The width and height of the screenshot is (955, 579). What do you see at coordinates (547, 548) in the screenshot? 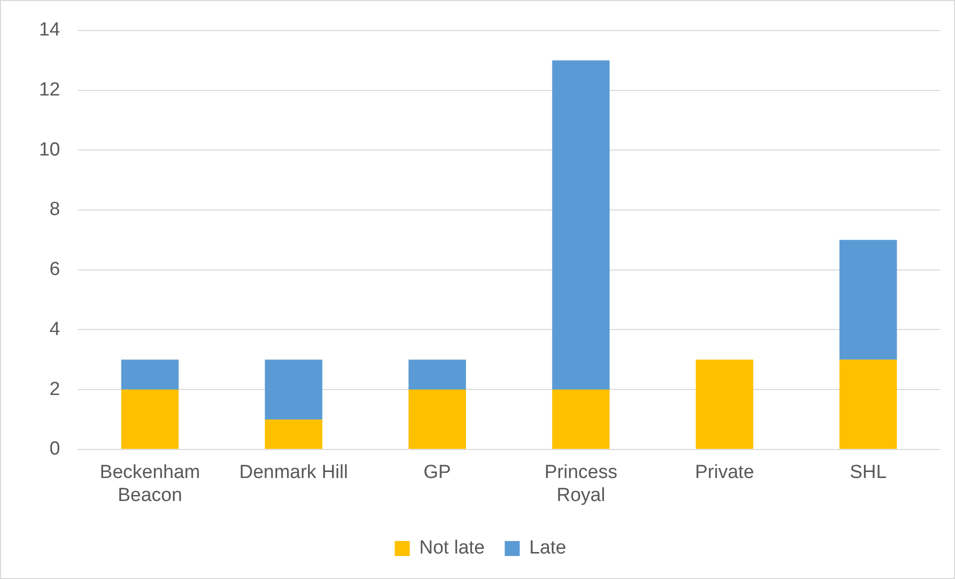
I see `legend-label: Late` at bounding box center [547, 548].